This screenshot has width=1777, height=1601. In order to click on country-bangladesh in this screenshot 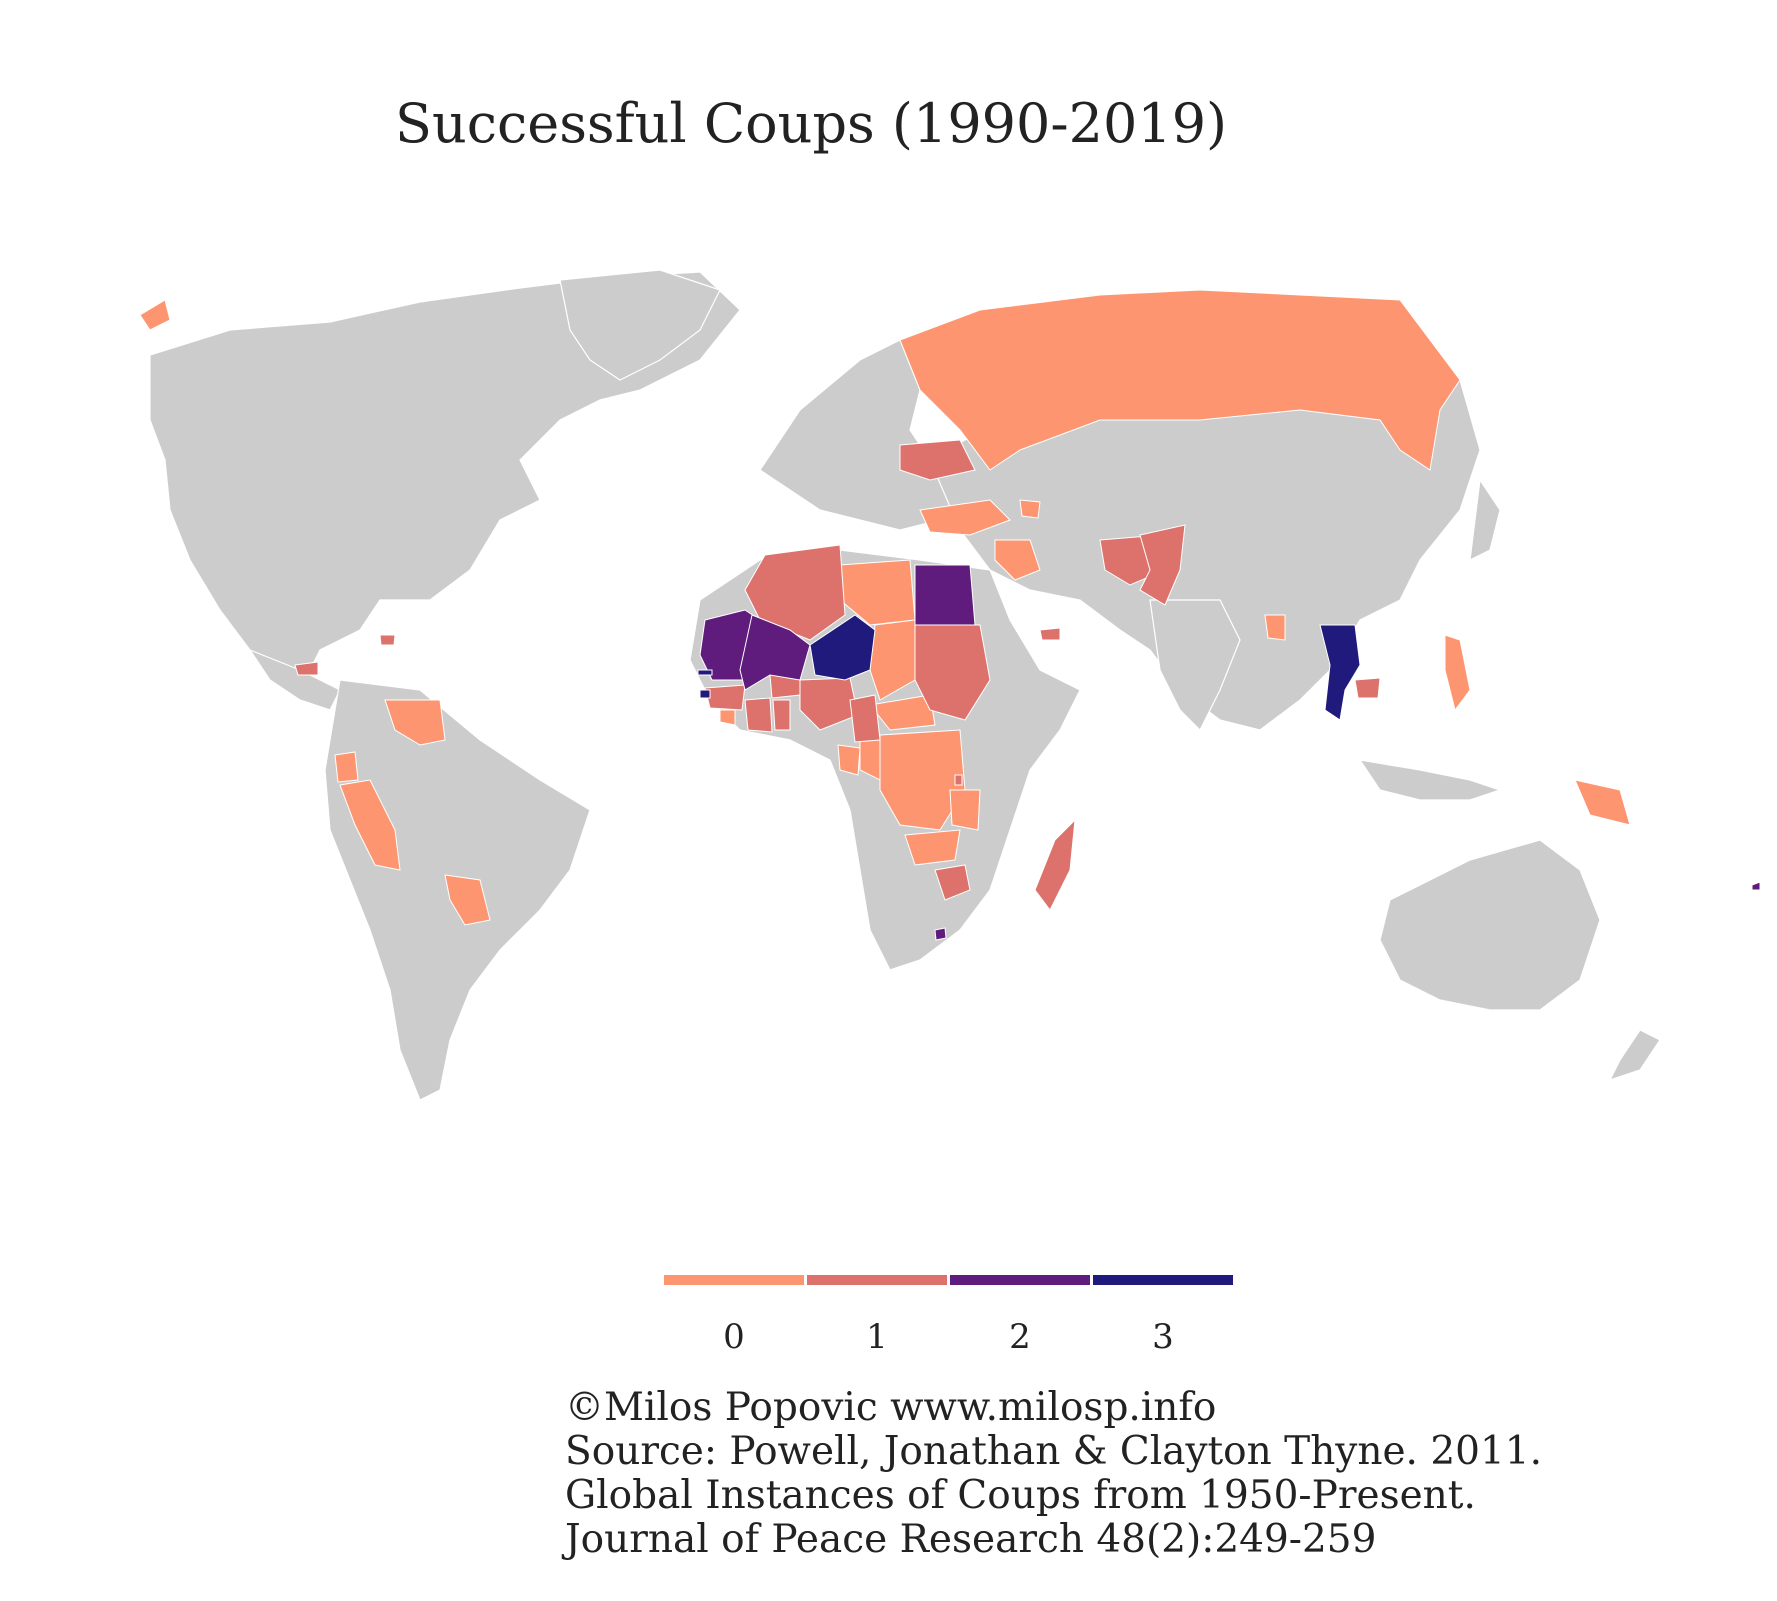, I will do `click(1275, 627)`.